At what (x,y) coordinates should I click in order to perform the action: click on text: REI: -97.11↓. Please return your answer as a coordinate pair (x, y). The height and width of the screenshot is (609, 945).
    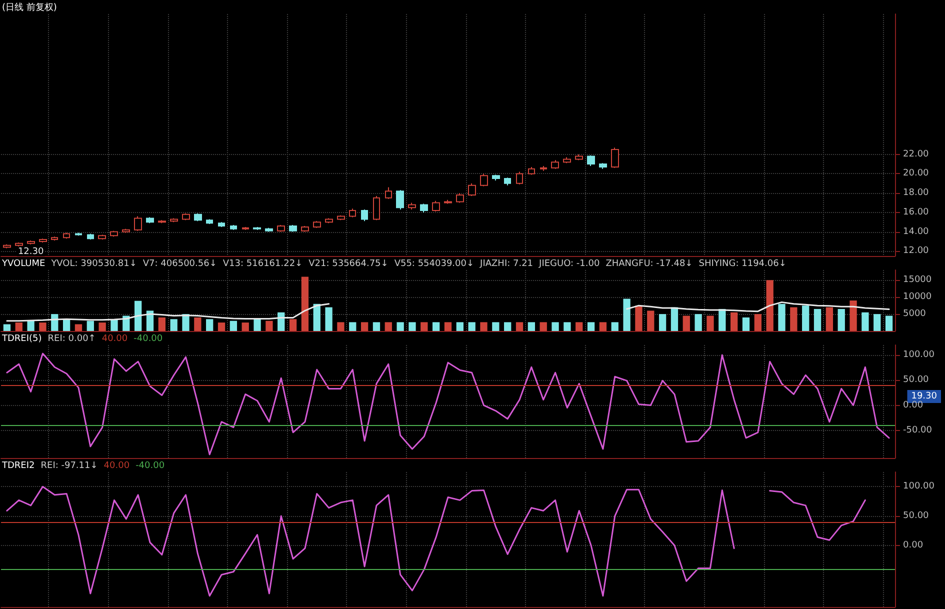
    Looking at the image, I should click on (69, 466).